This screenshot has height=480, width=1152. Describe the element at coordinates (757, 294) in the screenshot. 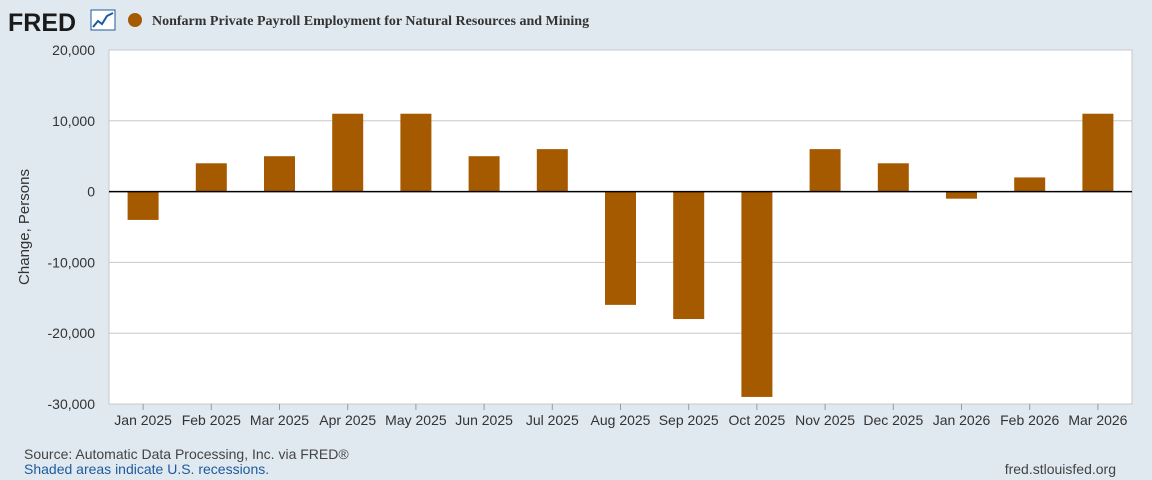

I see `bar-oct-2025` at that location.